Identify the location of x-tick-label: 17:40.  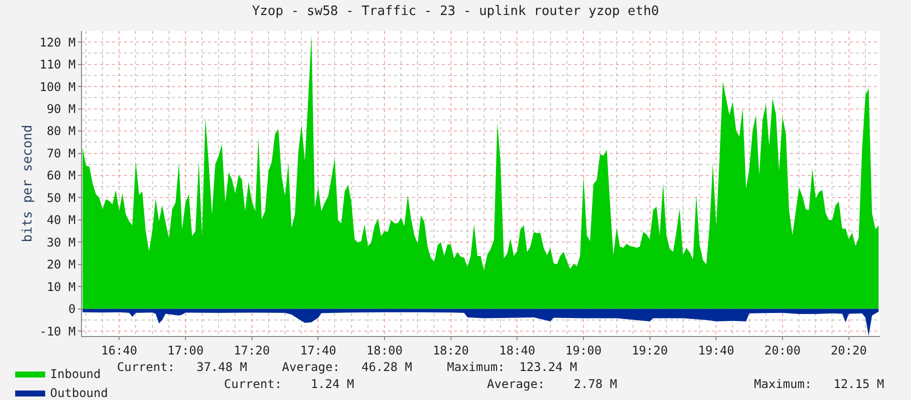
(318, 350).